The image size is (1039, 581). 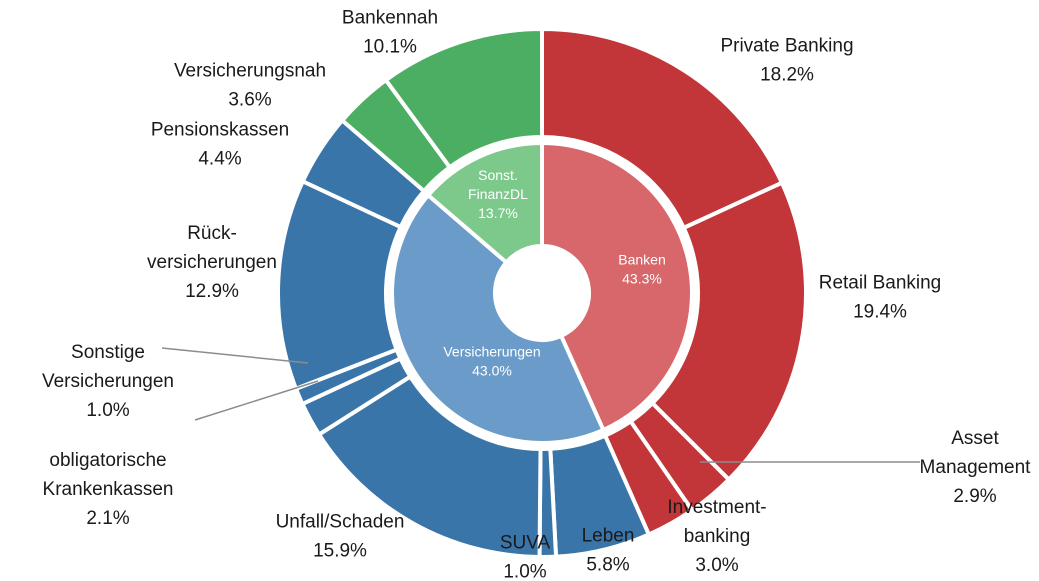 What do you see at coordinates (498, 213) in the screenshot?
I see `value-label: 13.7%` at bounding box center [498, 213].